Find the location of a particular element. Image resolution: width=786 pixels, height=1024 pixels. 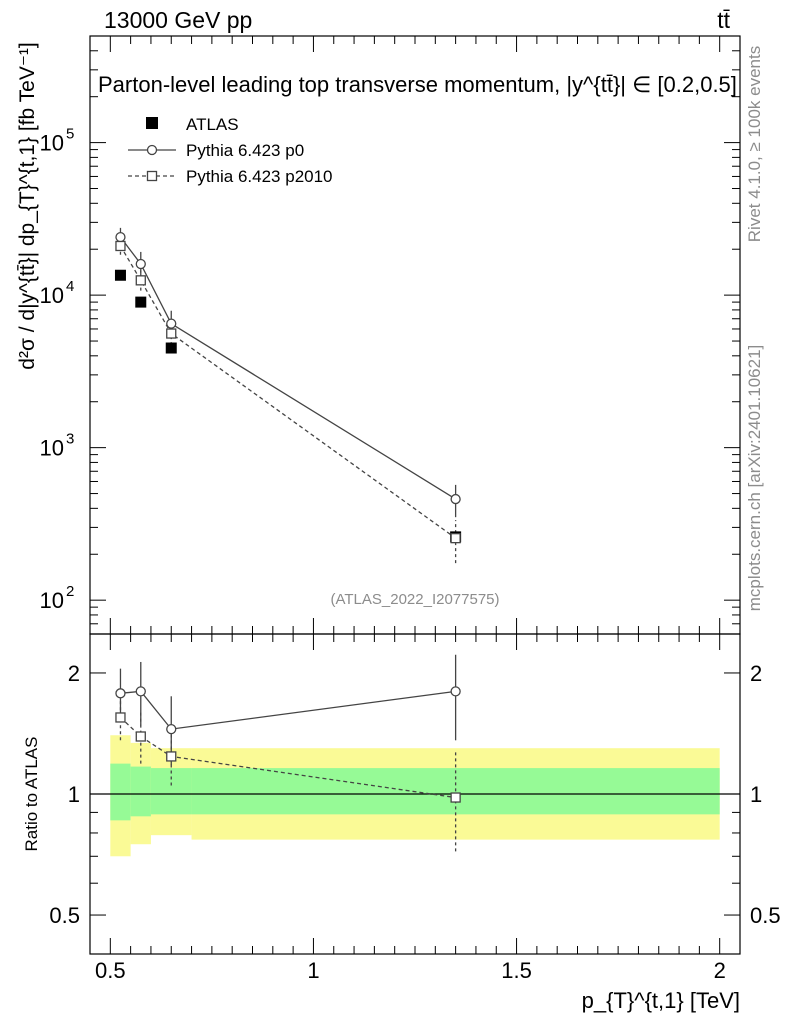

legend-atlas-marker is located at coordinates (152, 123).